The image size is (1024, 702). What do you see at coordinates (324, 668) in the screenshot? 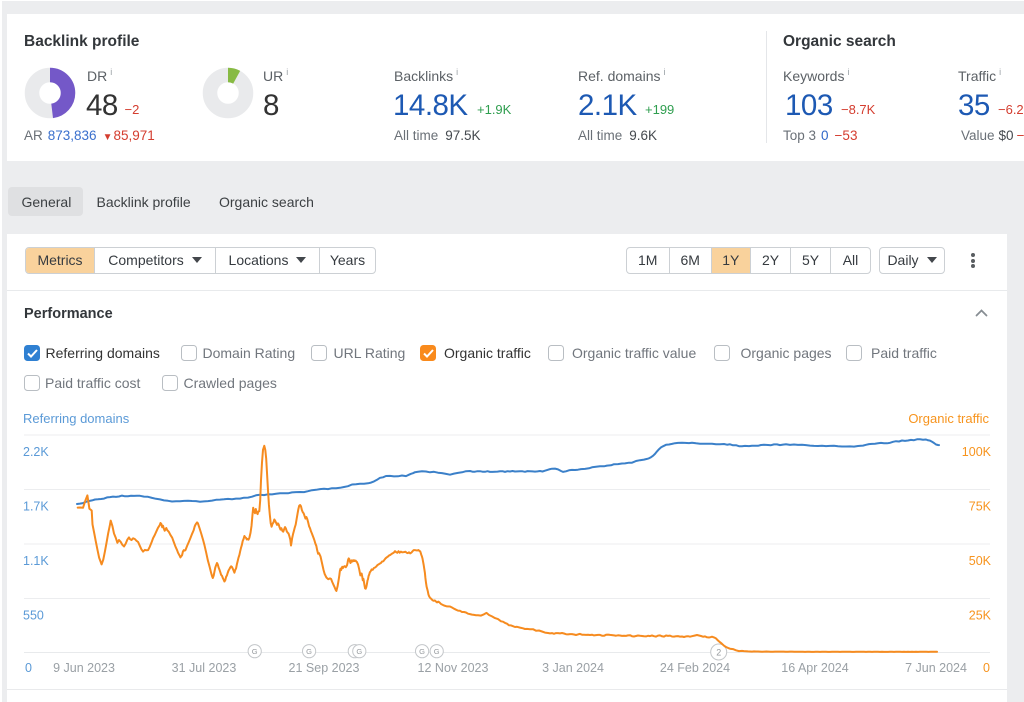
I see `svg-text: 21 Sep 2023` at bounding box center [324, 668].